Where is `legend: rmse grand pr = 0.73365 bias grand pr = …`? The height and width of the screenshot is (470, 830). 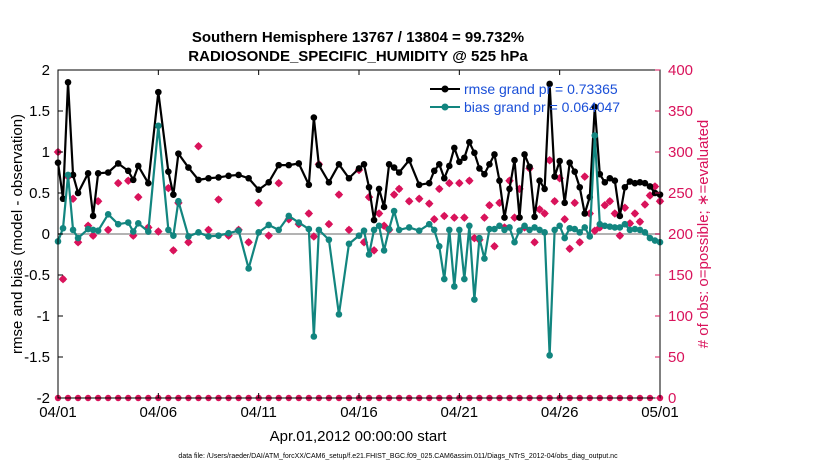 legend: rmse grand pr = 0.73365 bias grand pr = … is located at coordinates (525, 98).